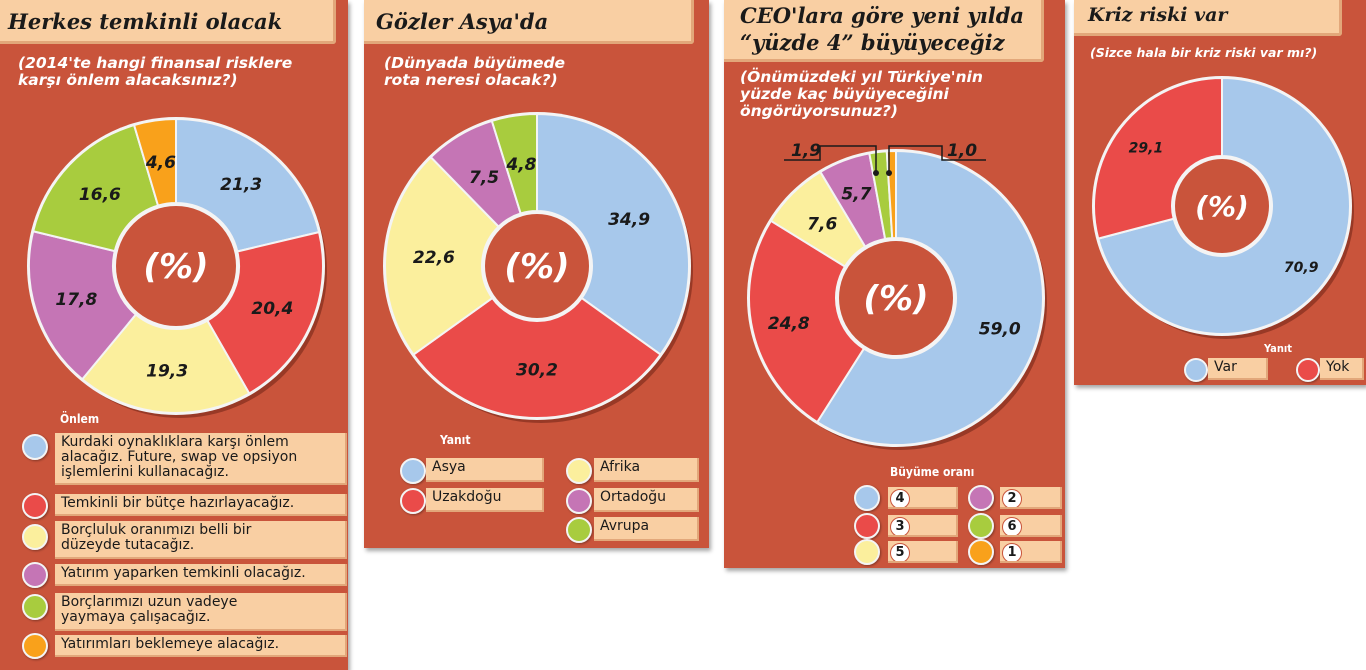  I want to click on legend-label: Ortadoğu, so click(646, 500).